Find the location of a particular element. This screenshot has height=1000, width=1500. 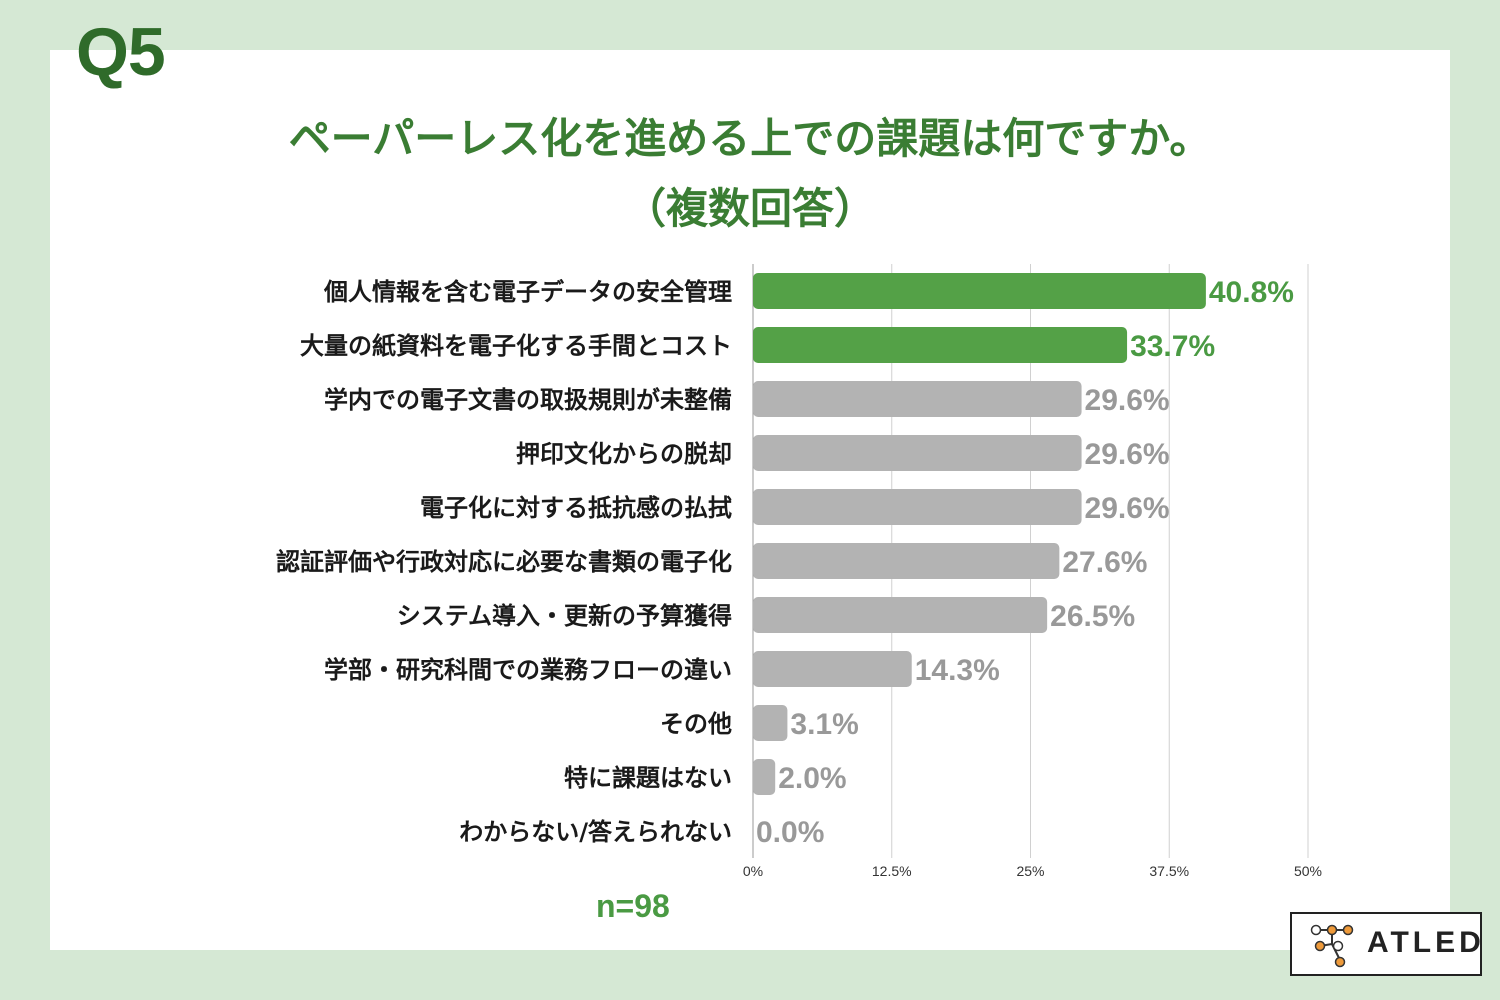

chart-title: ペーパーレス化を進める上での課題は何ですか。 is located at coordinates (750, 138).